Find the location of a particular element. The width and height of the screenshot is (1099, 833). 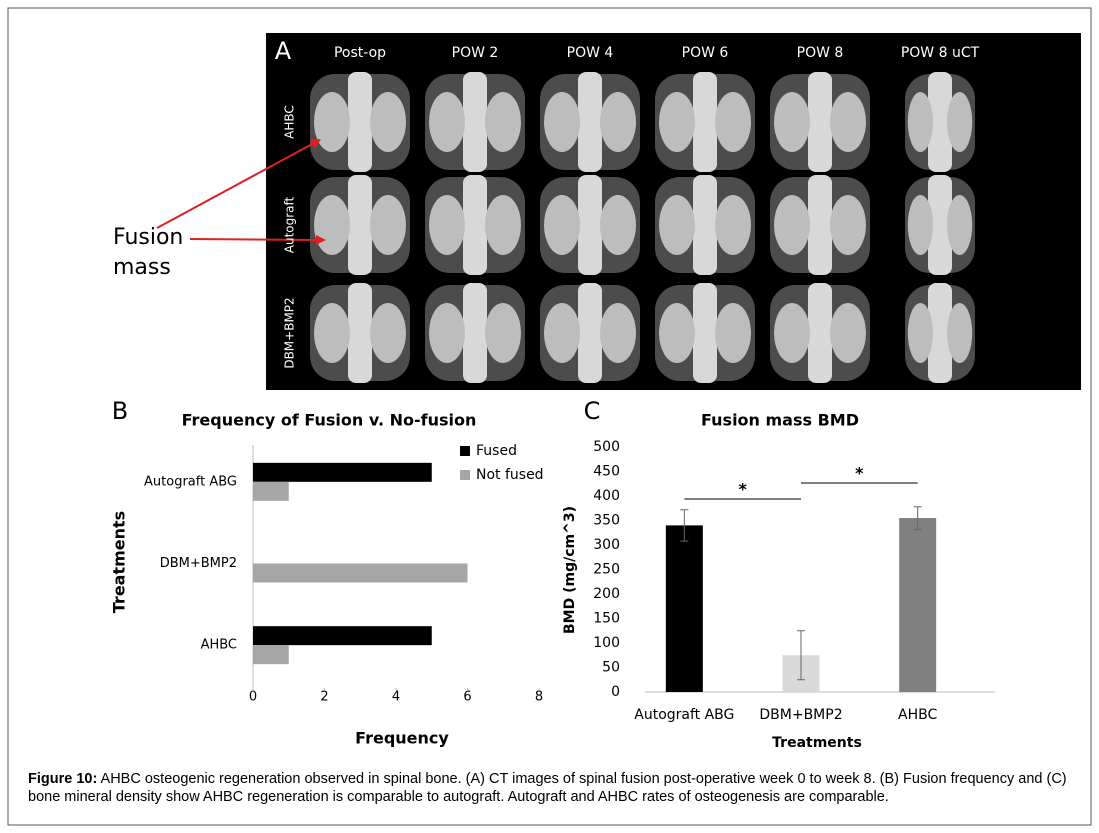

y-tick-label: 0 is located at coordinates (615, 692).